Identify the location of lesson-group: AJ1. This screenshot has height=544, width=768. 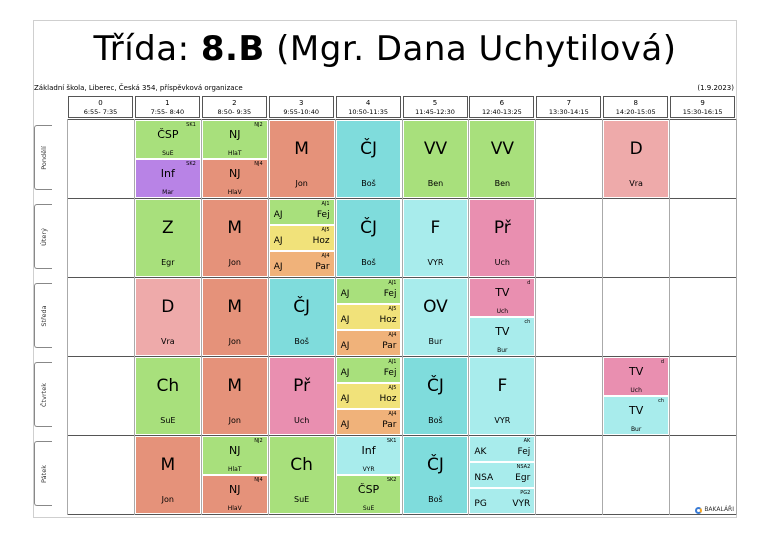
(325, 204).